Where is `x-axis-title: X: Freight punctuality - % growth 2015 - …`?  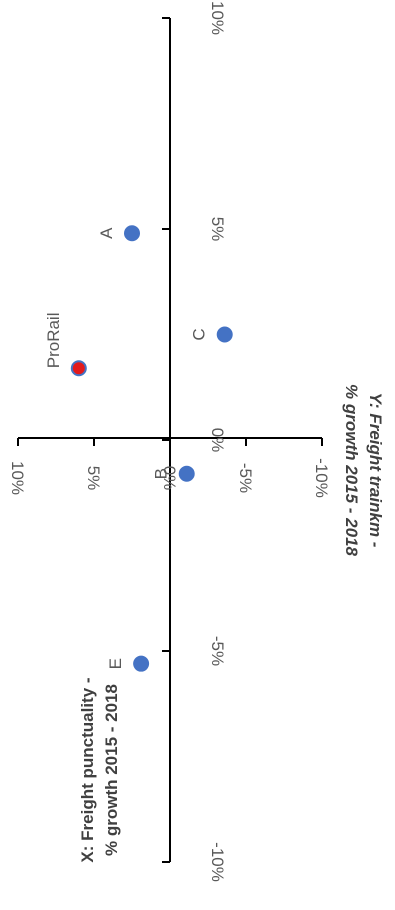
x-axis-title: X: Freight punctuality - % growth 2015 - … is located at coordinates (99, 769).